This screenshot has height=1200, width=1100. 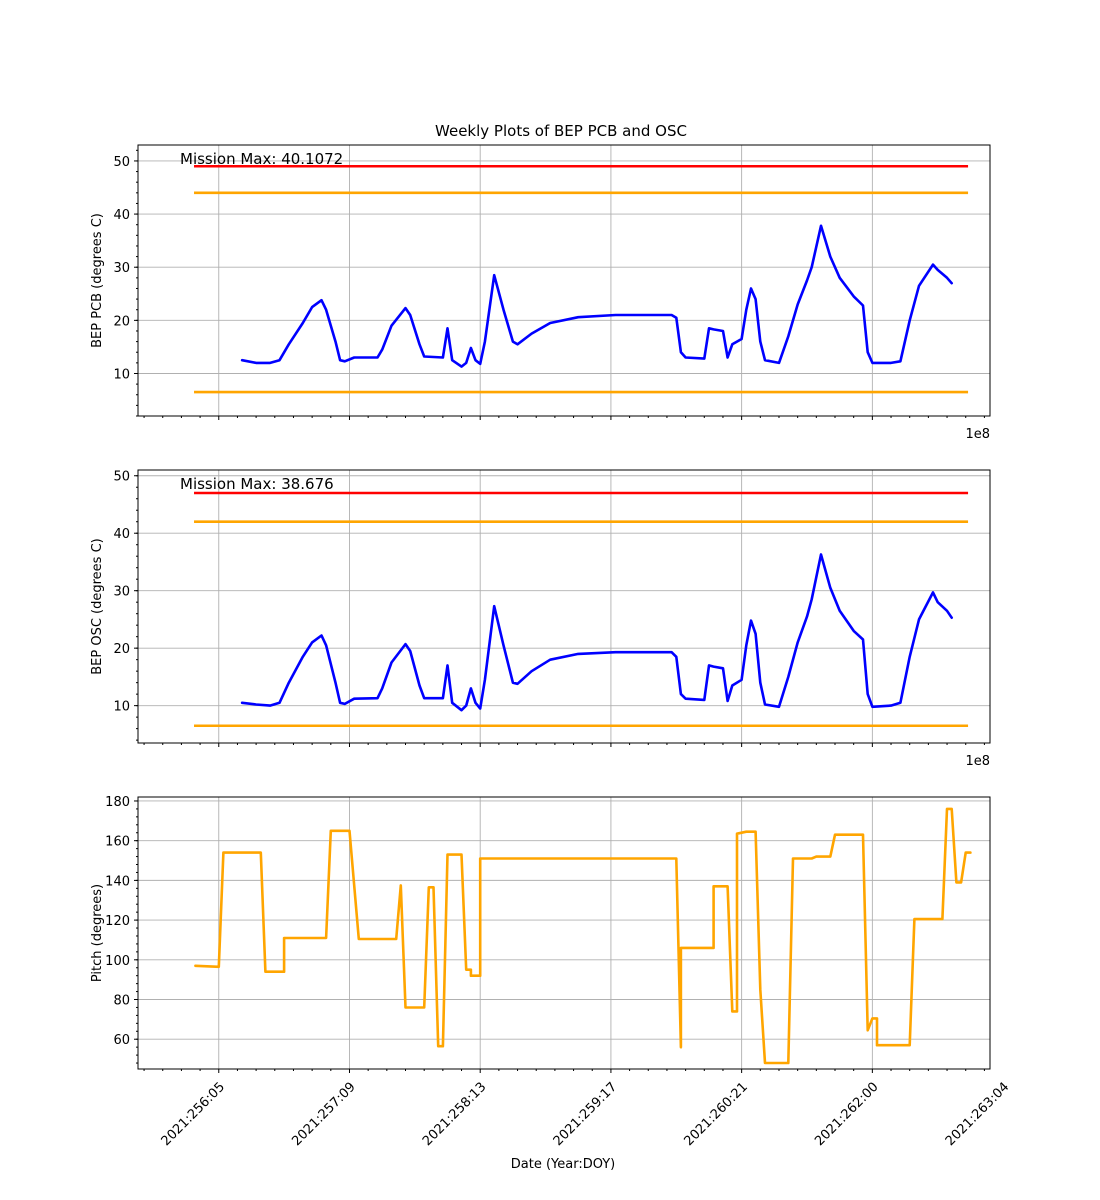 What do you see at coordinates (97, 606) in the screenshot?
I see `y-axis-title: BEP OSC (degrees C)` at bounding box center [97, 606].